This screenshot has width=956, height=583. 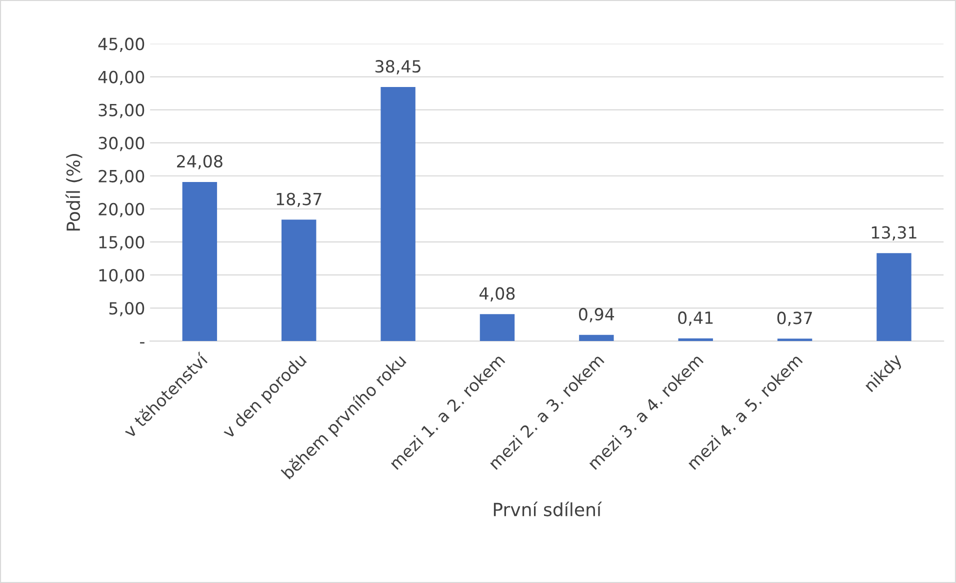 I want to click on y-tick-label: 45,00, so click(x=121, y=45).